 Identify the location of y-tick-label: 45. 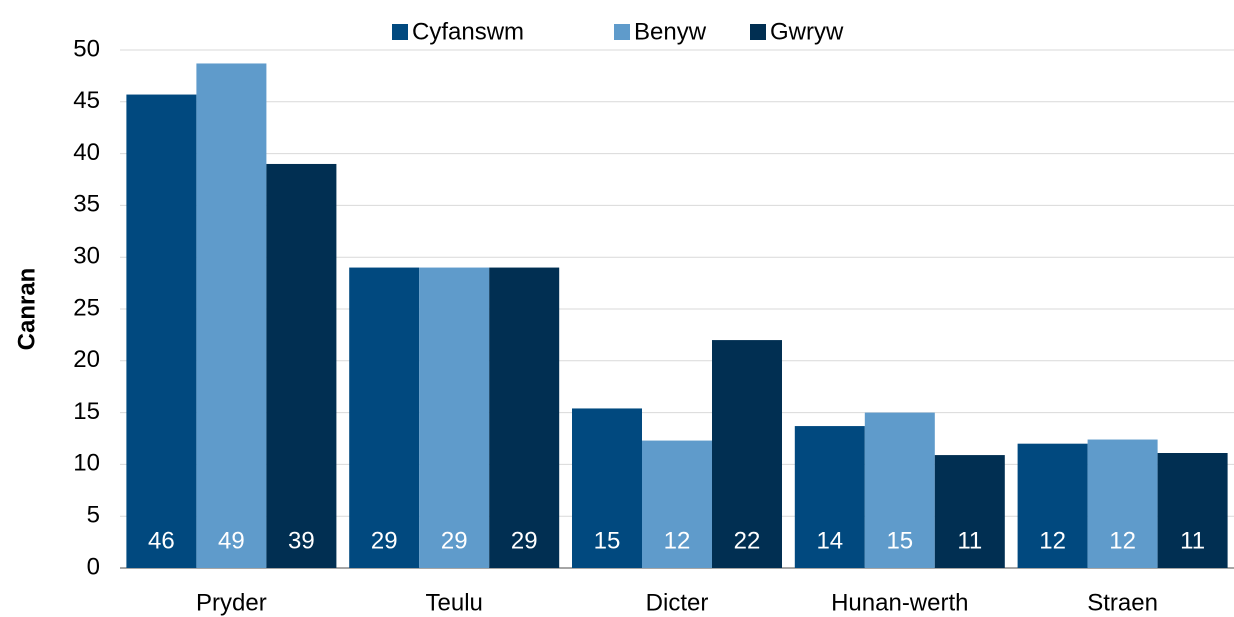
(86, 100).